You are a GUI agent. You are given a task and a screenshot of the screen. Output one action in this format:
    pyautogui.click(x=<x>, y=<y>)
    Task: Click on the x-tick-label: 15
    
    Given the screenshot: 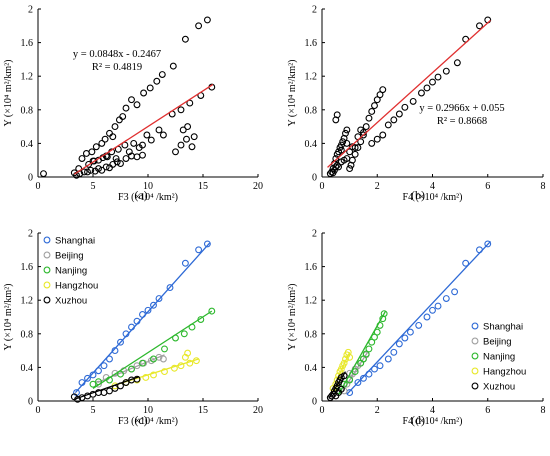 What is the action you would take?
    pyautogui.click(x=203, y=410)
    